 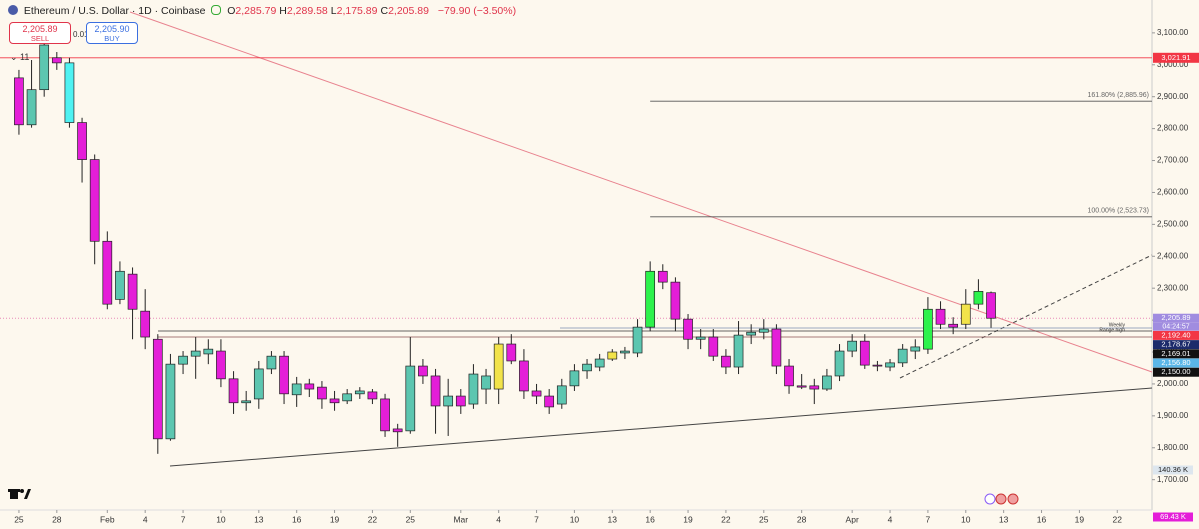 I want to click on ohlc-value: 2,175.89, so click(x=357, y=11).